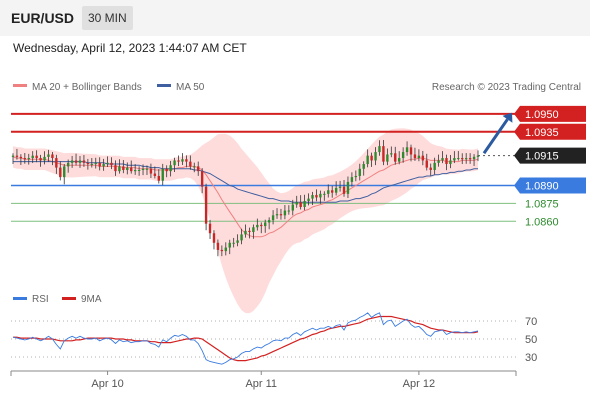 This screenshot has width=590, height=400. I want to click on level-tag-1.0950, so click(550, 113).